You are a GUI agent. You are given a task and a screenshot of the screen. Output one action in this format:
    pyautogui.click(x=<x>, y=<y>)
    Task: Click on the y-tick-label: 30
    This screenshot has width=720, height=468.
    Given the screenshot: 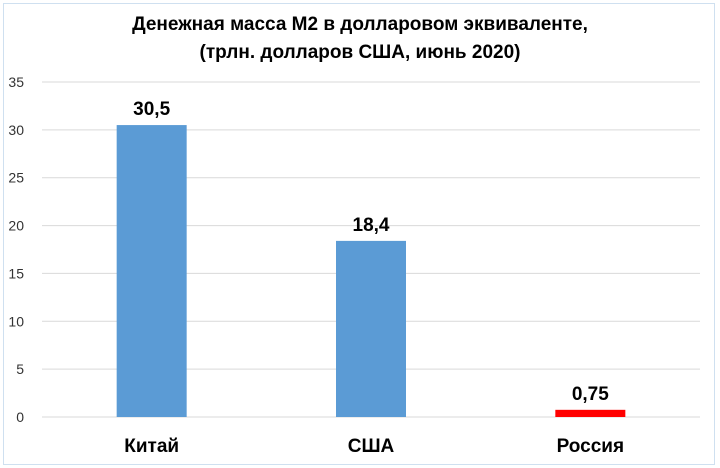 What is the action you would take?
    pyautogui.click(x=16, y=130)
    